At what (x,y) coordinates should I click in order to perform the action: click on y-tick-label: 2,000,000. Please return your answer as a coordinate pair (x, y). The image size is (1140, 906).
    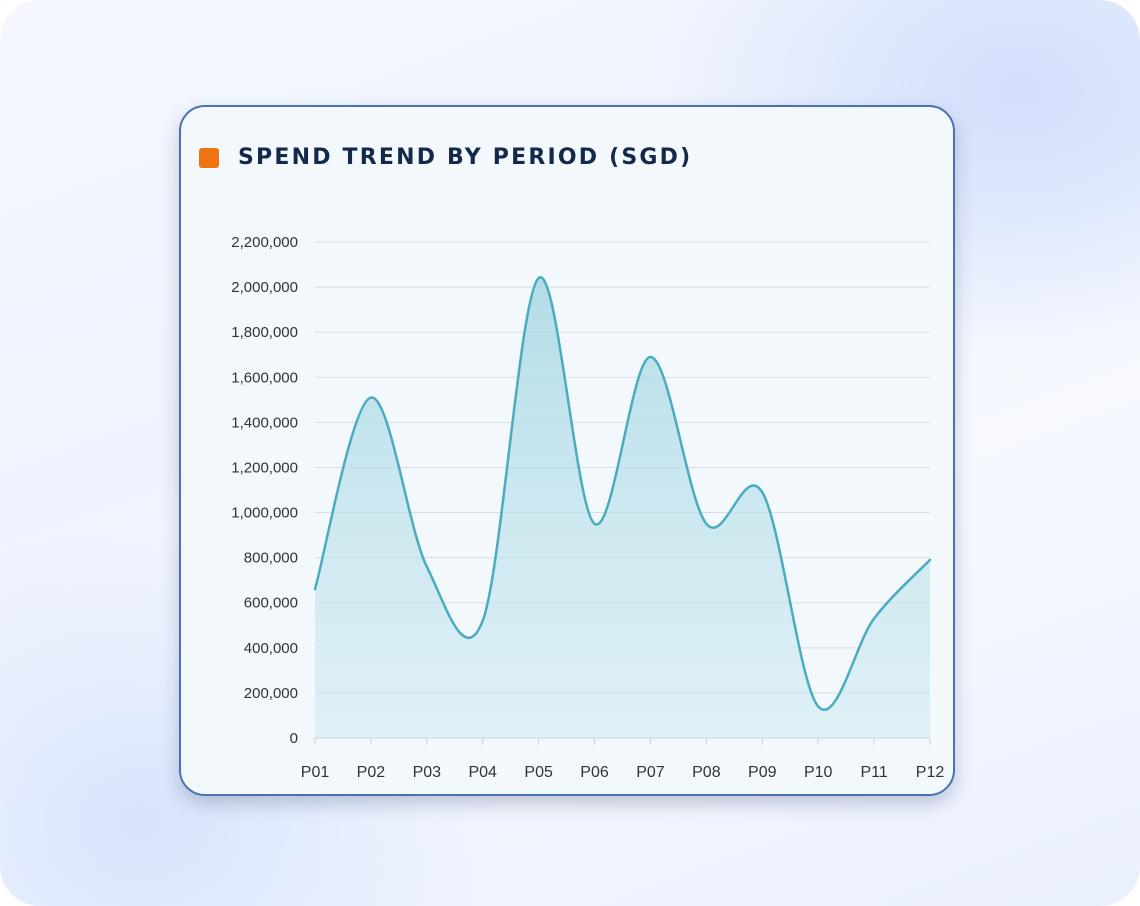
    Looking at the image, I should click on (264, 287).